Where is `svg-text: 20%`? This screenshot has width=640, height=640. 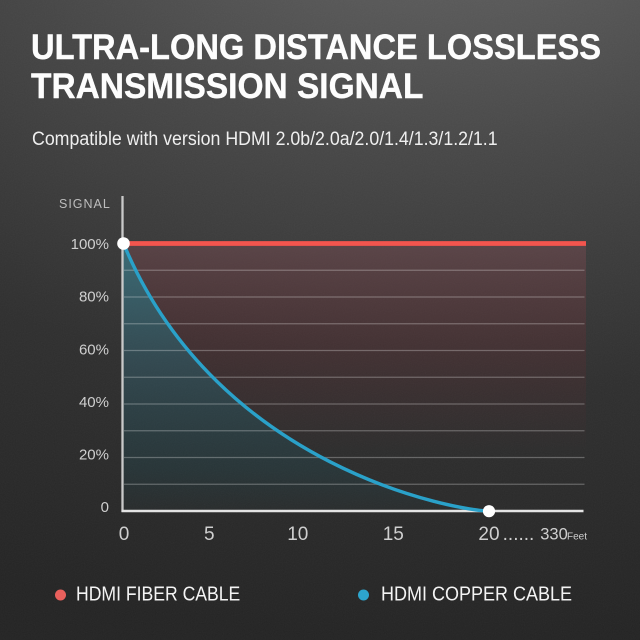 svg-text: 20% is located at coordinates (94, 455).